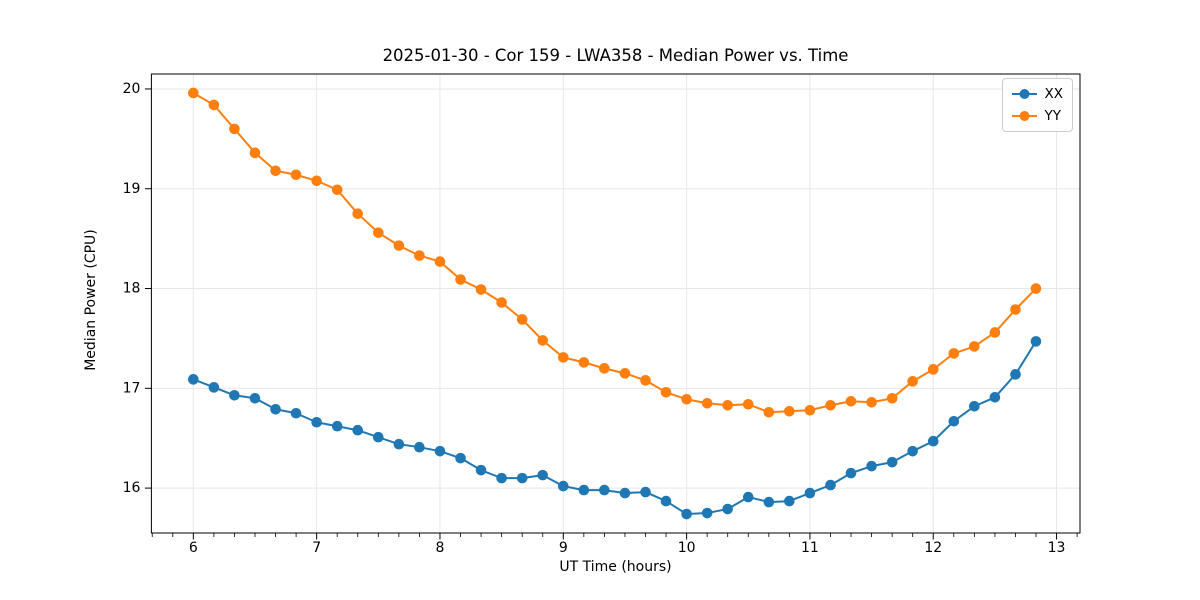 The width and height of the screenshot is (1200, 600). What do you see at coordinates (615, 567) in the screenshot?
I see `x-axis-label: UT Time (hours)` at bounding box center [615, 567].